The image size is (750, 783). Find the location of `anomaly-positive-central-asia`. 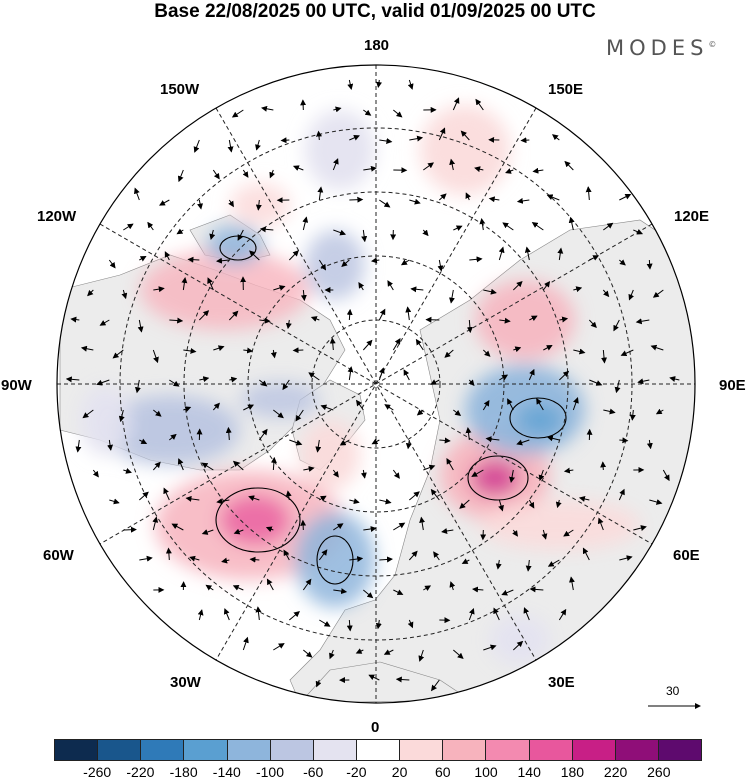

anomaly-positive-central-asia is located at coordinates (560, 525).